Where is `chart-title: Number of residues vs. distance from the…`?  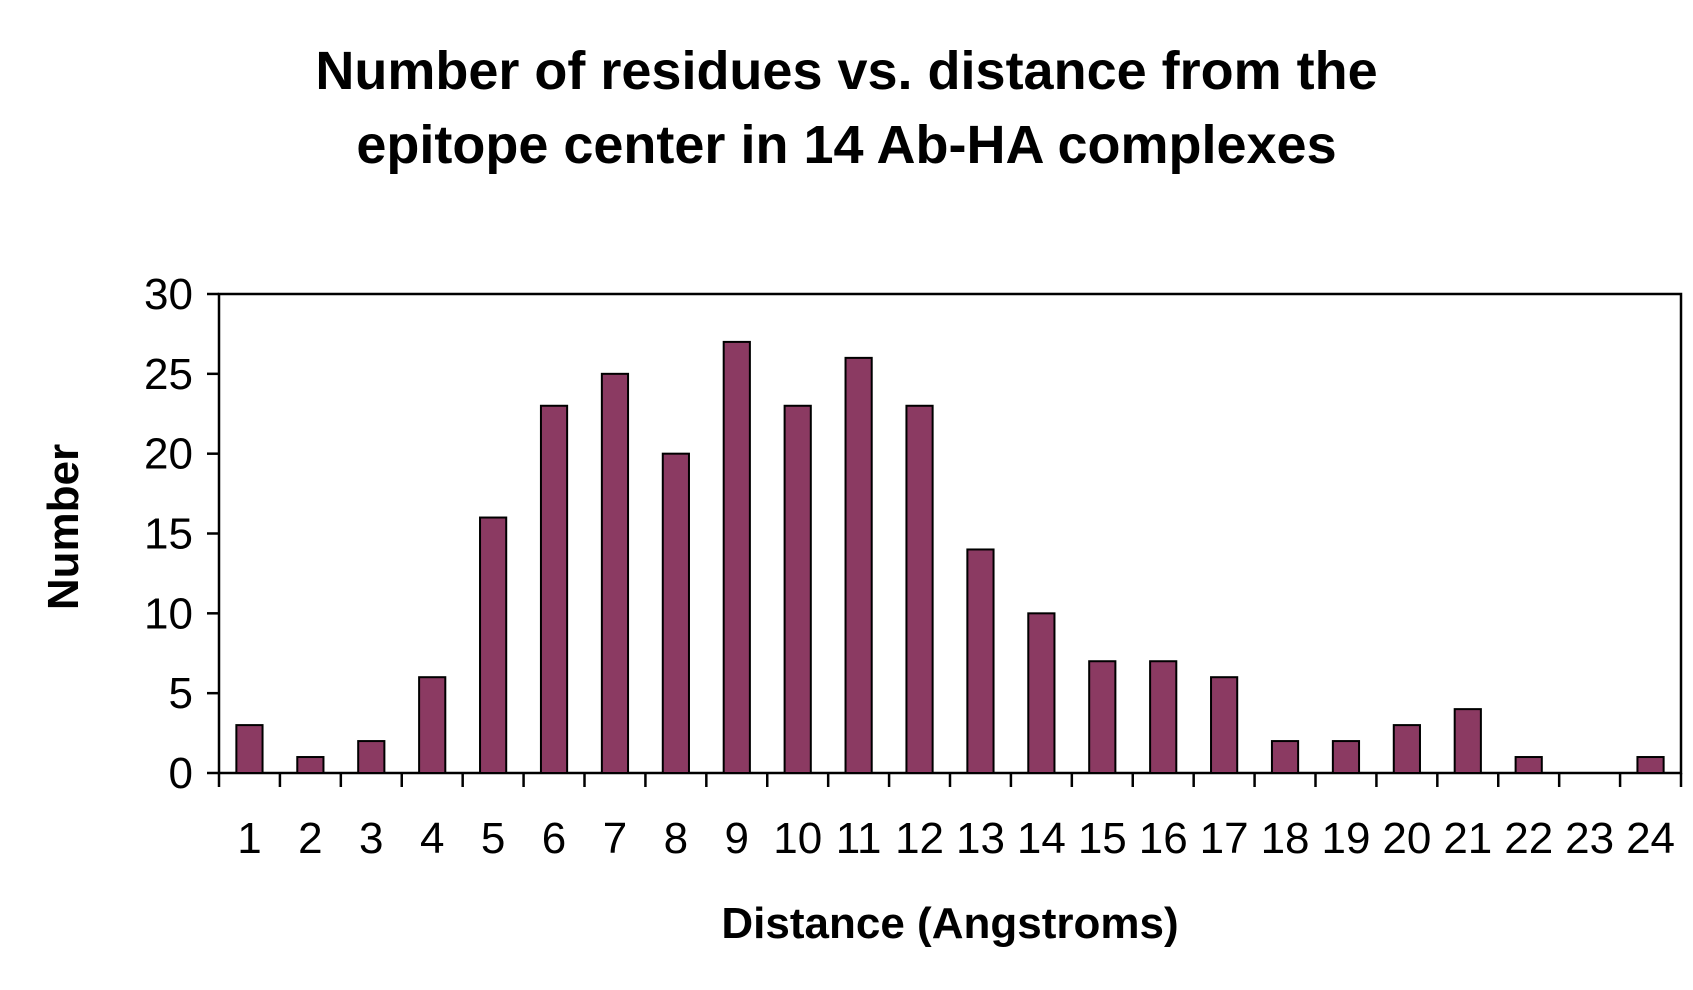 chart-title: Number of residues vs. distance from the… is located at coordinates (846, 108).